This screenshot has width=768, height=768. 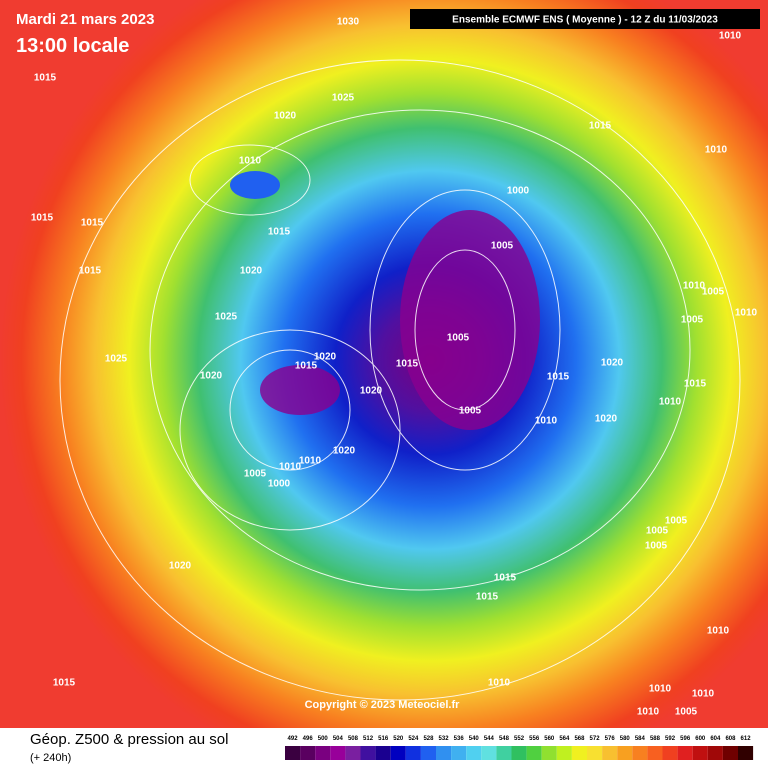 I want to click on colorbar-label: 584, so click(x=640, y=739).